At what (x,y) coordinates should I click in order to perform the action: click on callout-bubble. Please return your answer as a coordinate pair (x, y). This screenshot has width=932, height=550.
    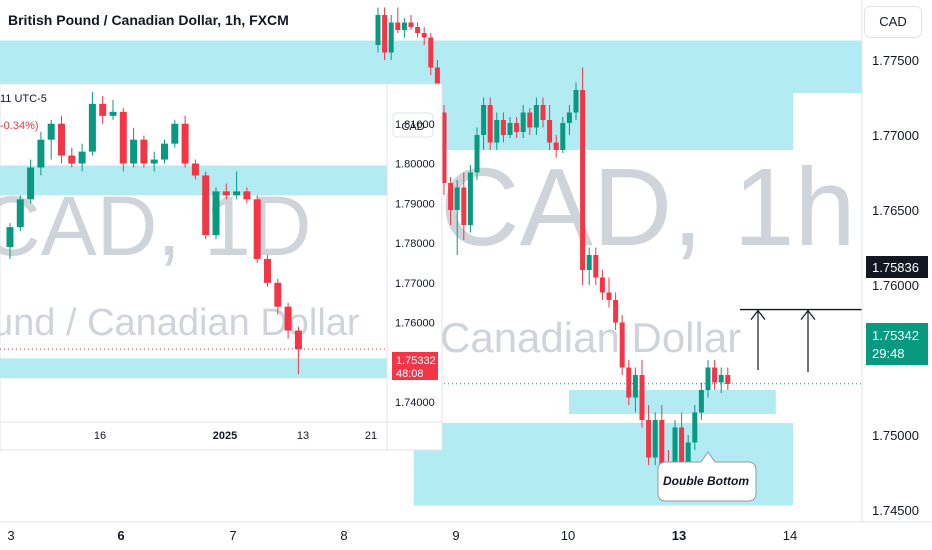
    Looking at the image, I should click on (707, 476).